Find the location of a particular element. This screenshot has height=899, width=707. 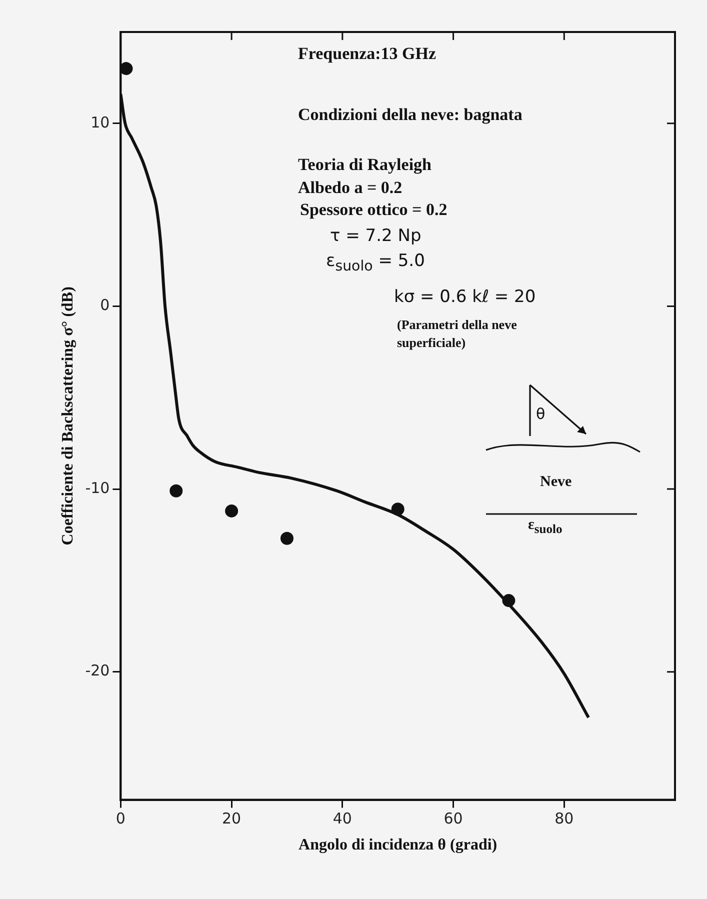

y-tick-label: -20 is located at coordinates (97, 671).